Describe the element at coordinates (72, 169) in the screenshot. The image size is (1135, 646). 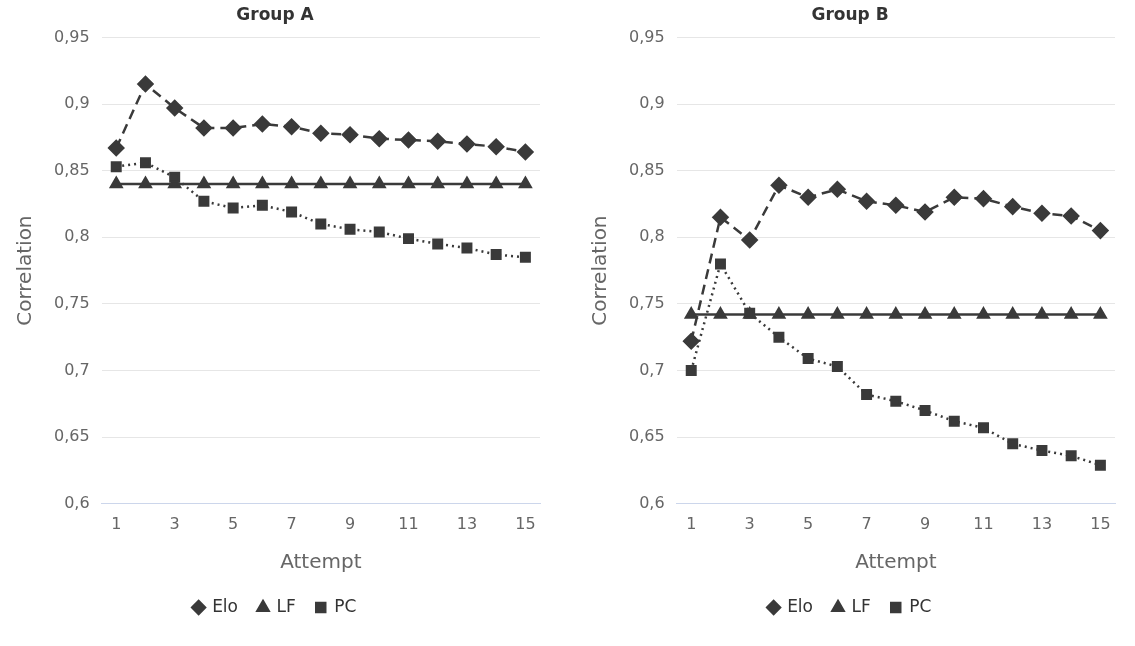
I see `y-tick-label: 0,85` at that location.